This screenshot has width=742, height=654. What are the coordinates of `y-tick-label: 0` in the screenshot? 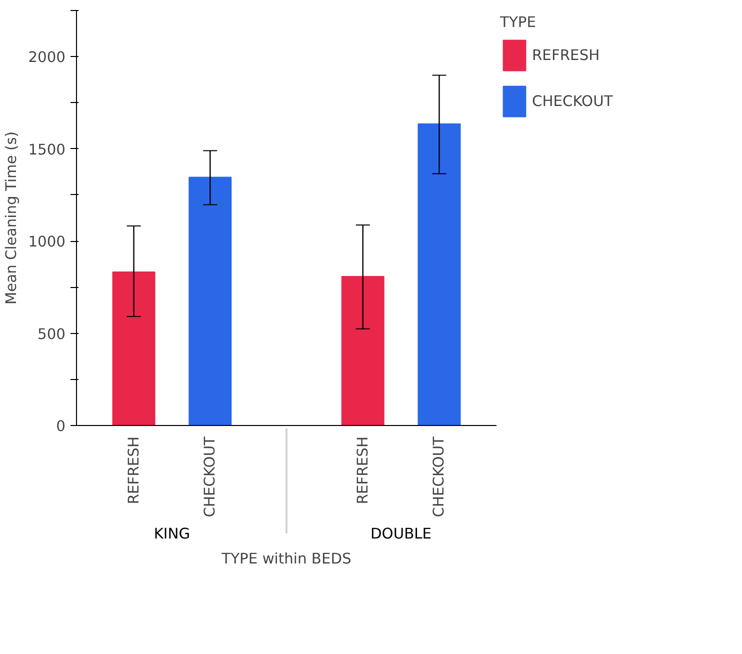 It's located at (61, 426).